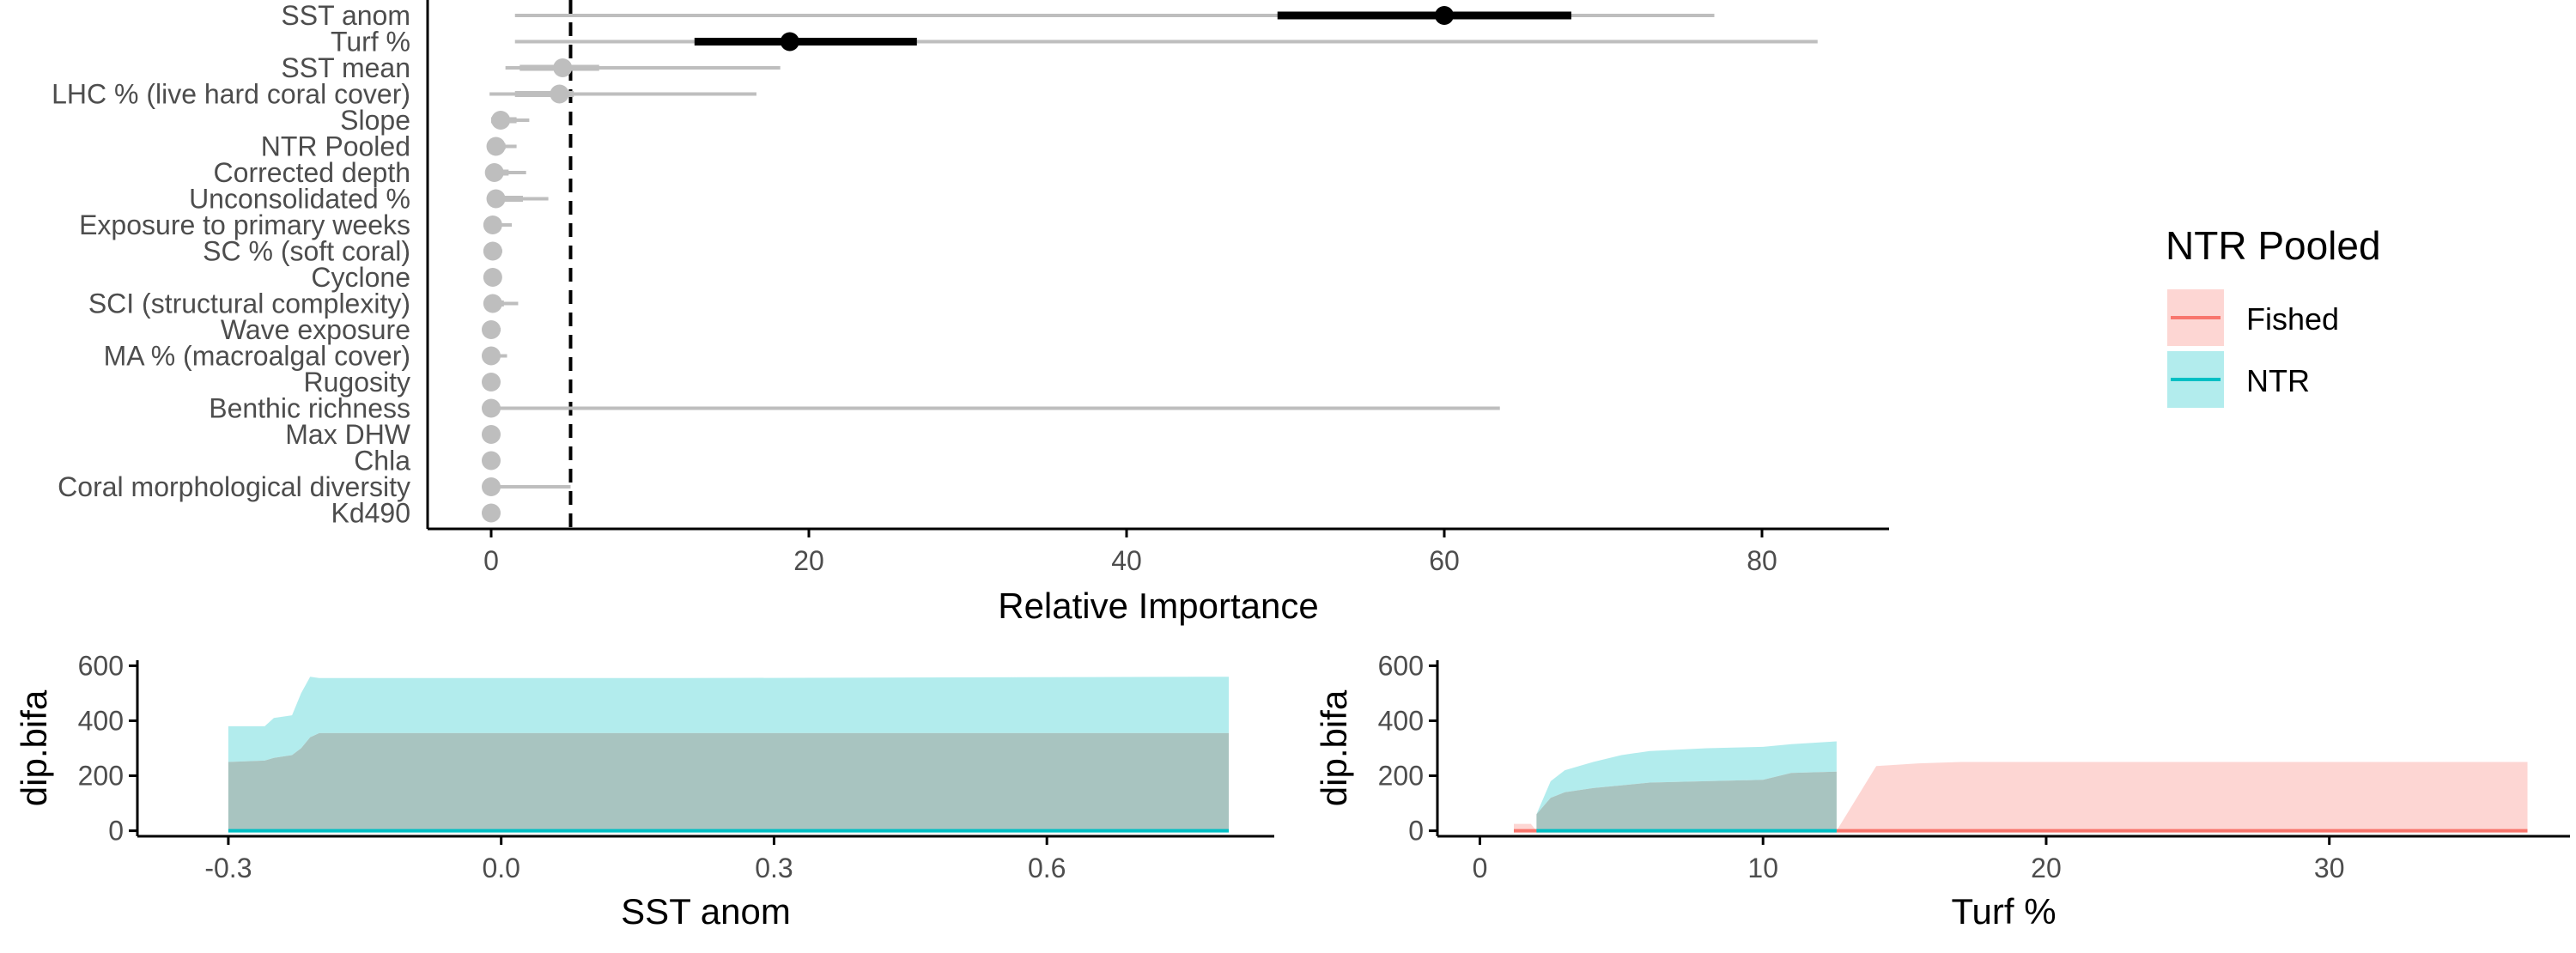 The image size is (2576, 953). What do you see at coordinates (249, 303) in the screenshot?
I see `row-label: SCI (structural complexity)` at bounding box center [249, 303].